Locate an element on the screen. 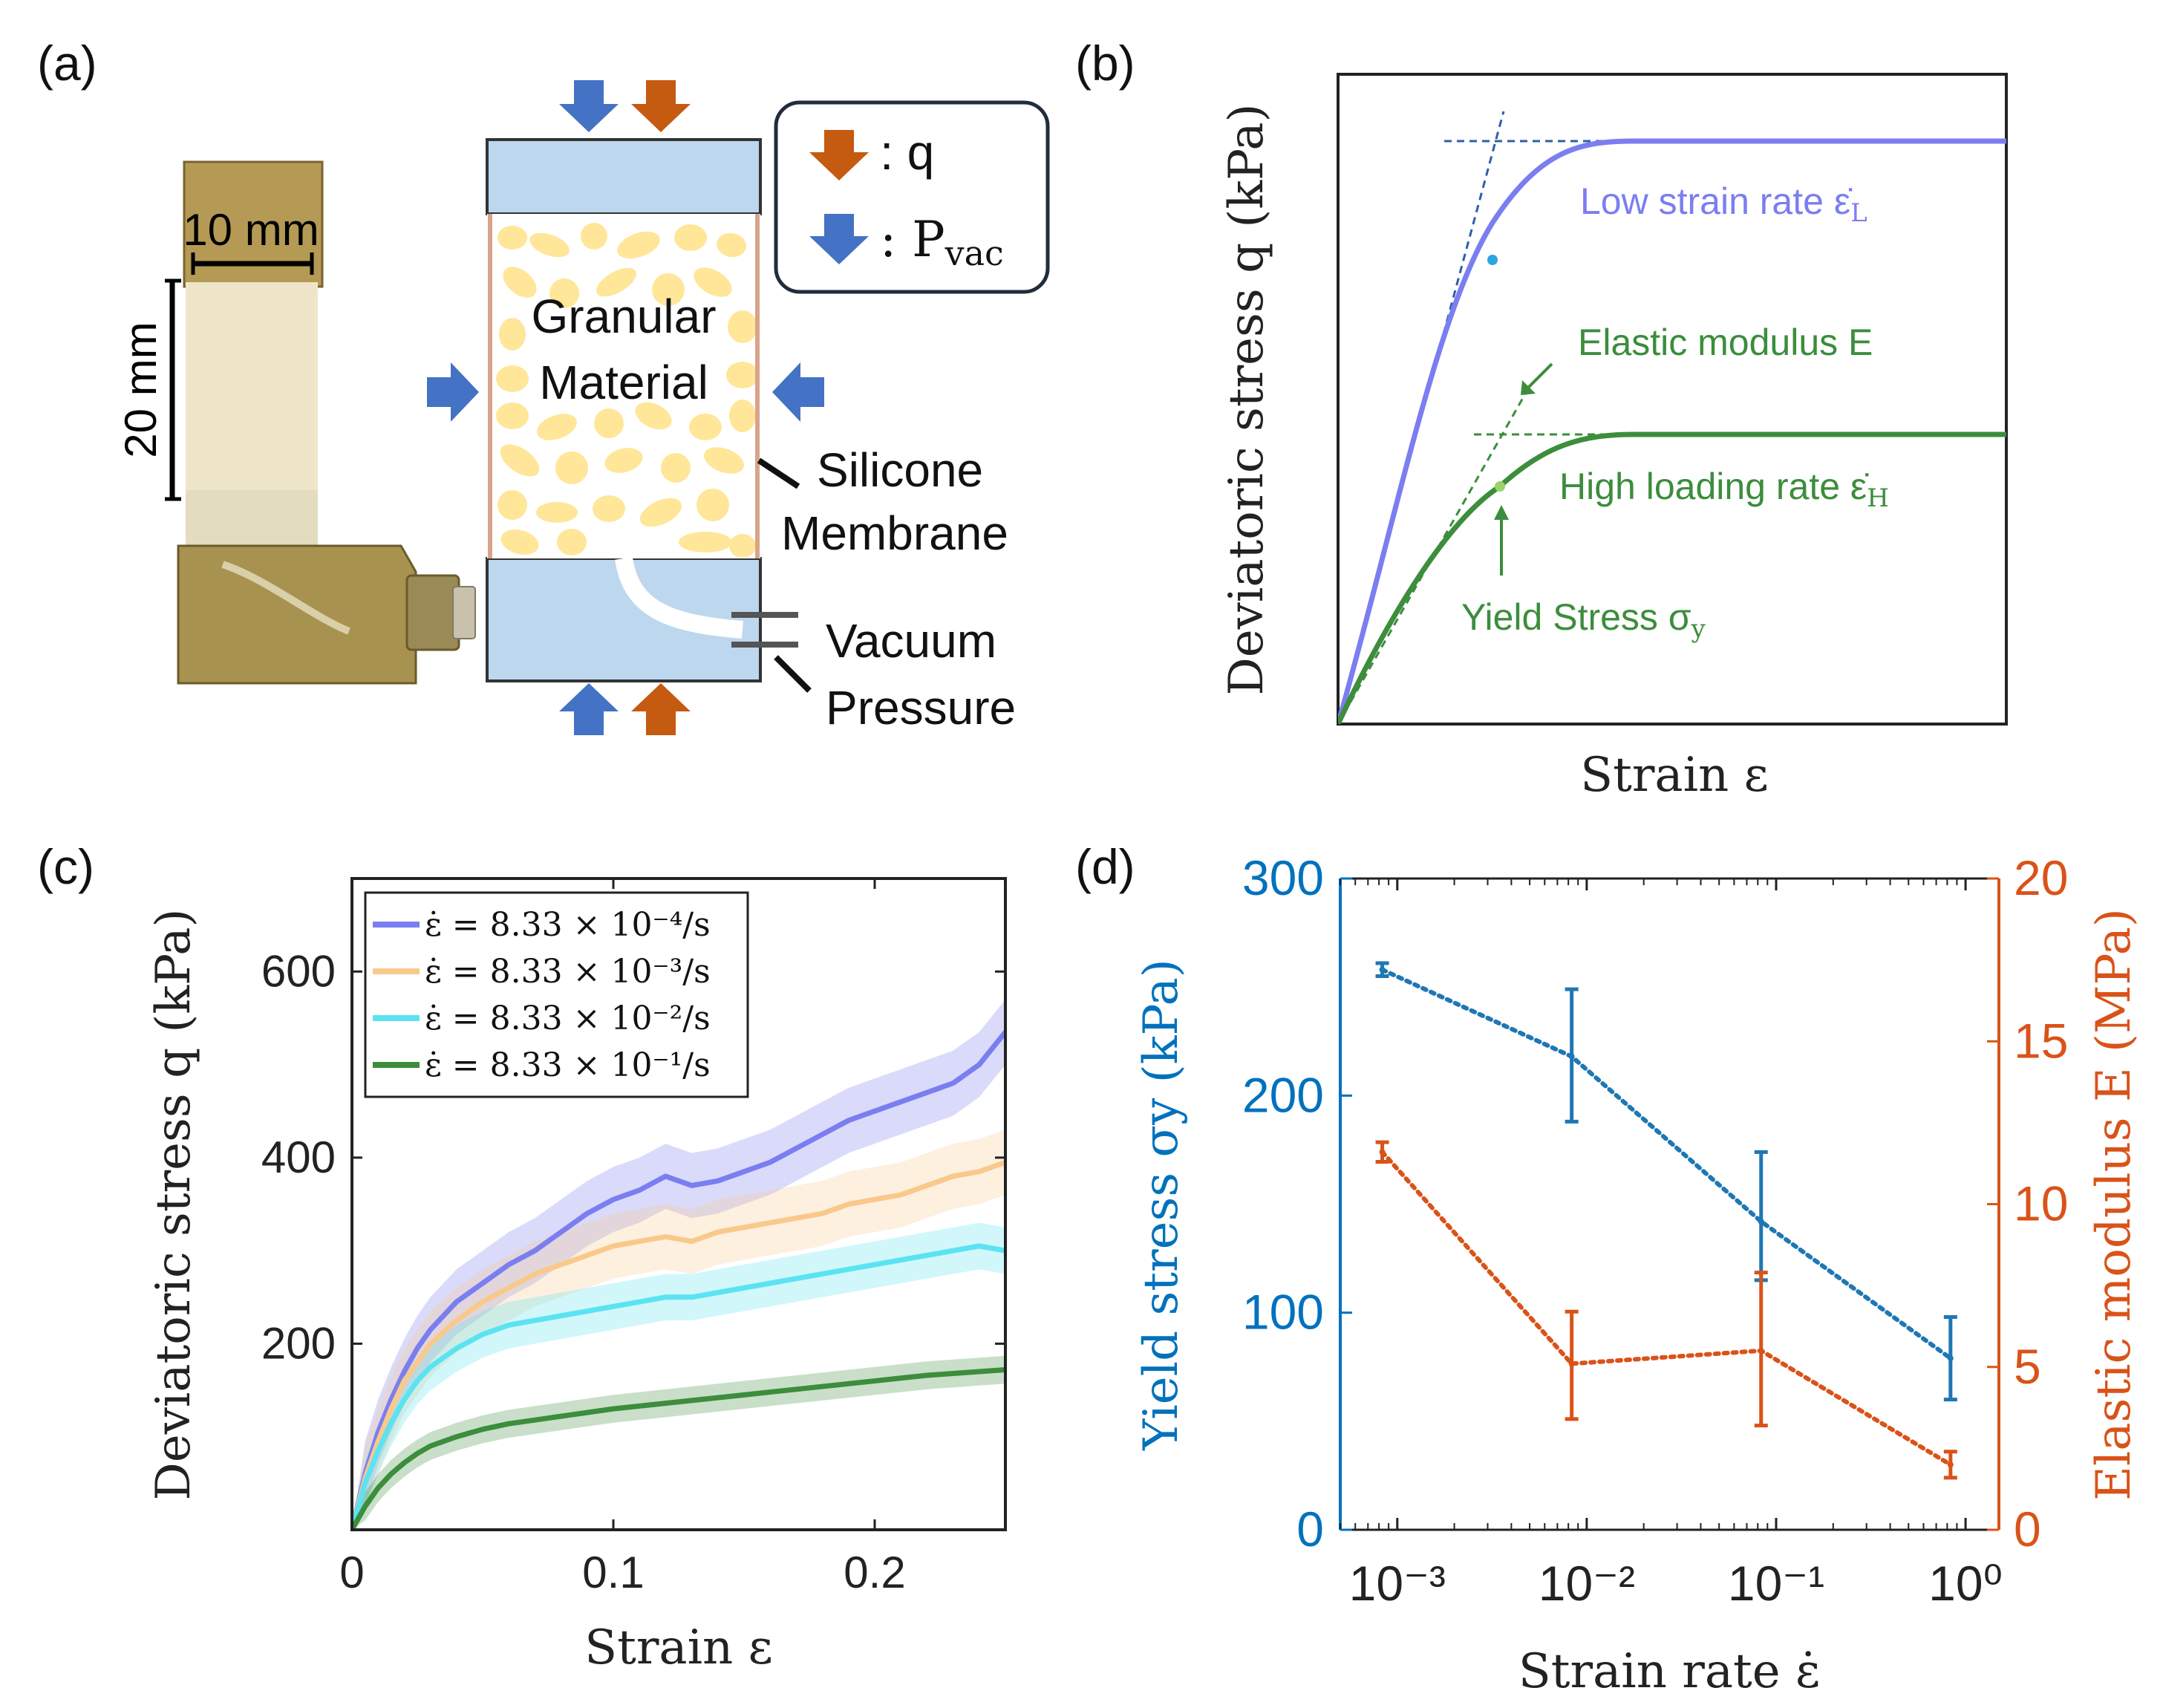  p-legend-label: : Pvac is located at coordinates (942, 242).